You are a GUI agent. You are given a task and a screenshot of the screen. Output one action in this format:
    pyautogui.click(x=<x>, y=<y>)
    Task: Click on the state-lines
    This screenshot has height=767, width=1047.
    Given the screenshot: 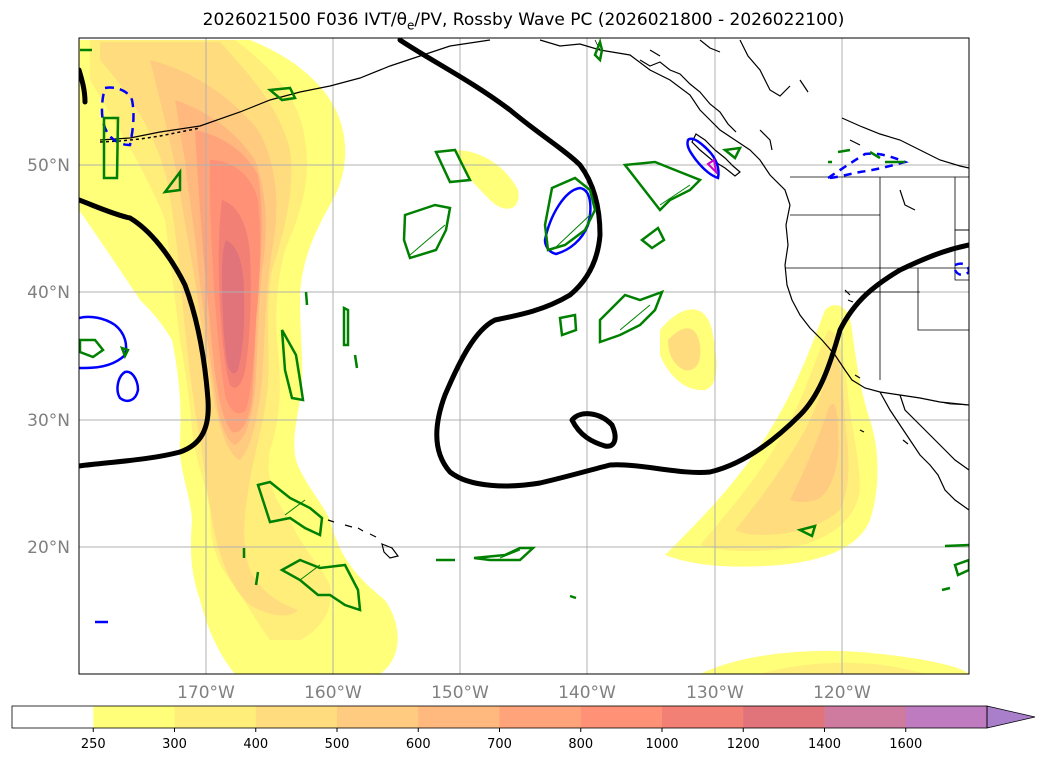 What is the action you would take?
    pyautogui.click(x=877, y=278)
    